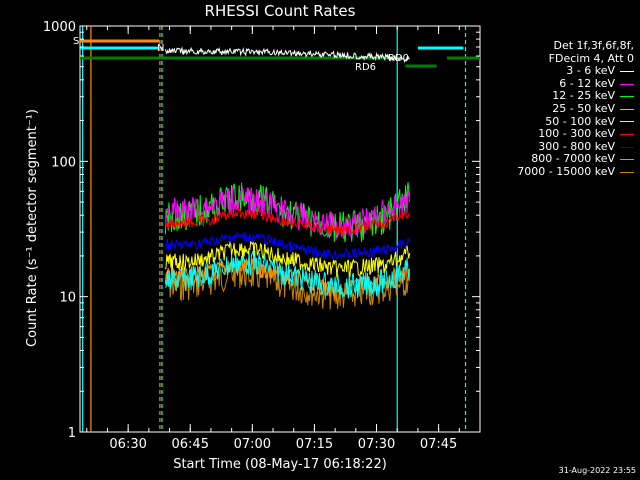  I want to click on legend-entry: 12 - 25 keV, so click(567, 96).